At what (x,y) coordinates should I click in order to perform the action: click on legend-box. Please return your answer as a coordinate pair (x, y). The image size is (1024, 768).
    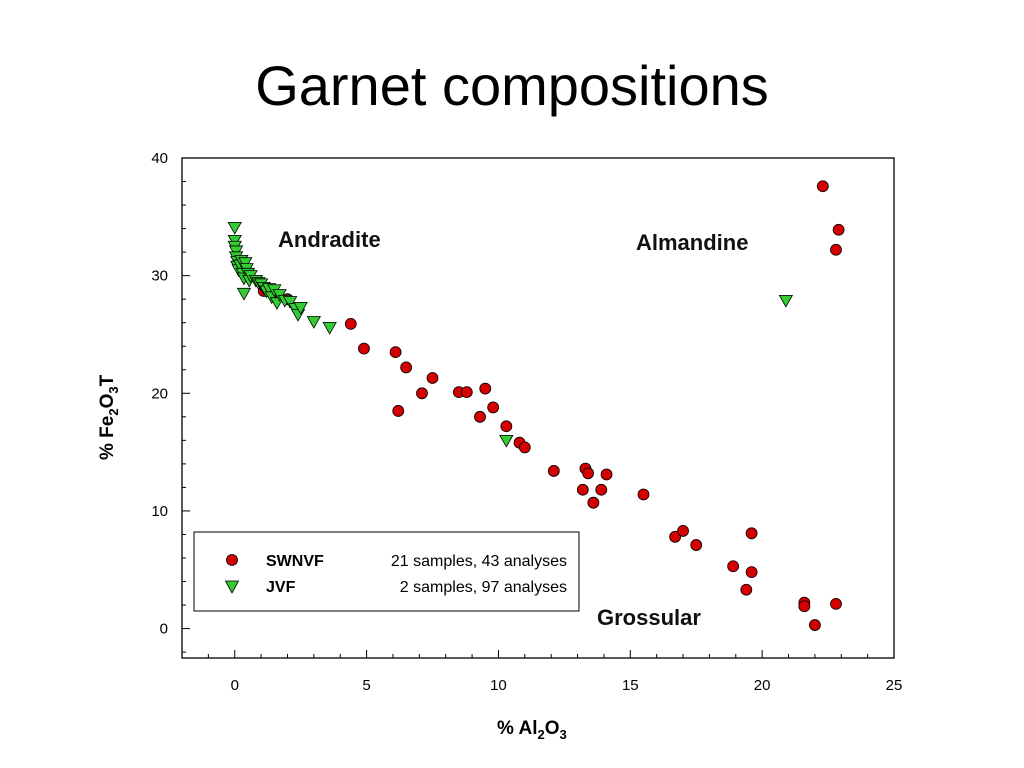
    Looking at the image, I should click on (386, 571).